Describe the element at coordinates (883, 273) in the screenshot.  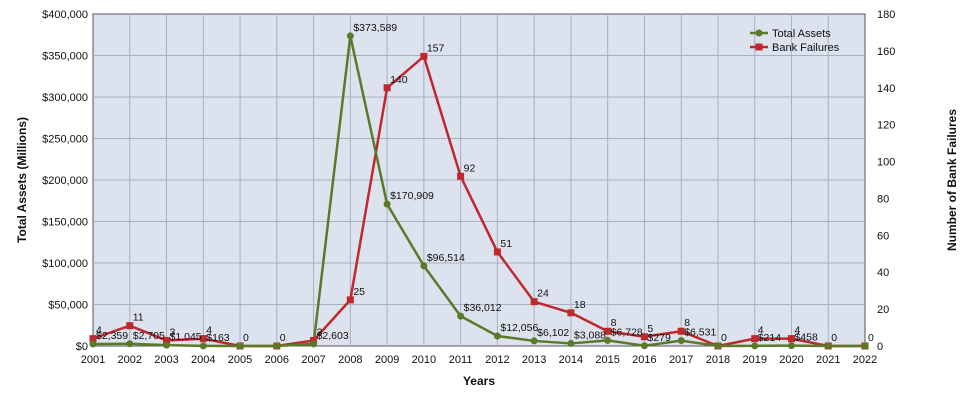
I see `right-tick-label: 40` at that location.